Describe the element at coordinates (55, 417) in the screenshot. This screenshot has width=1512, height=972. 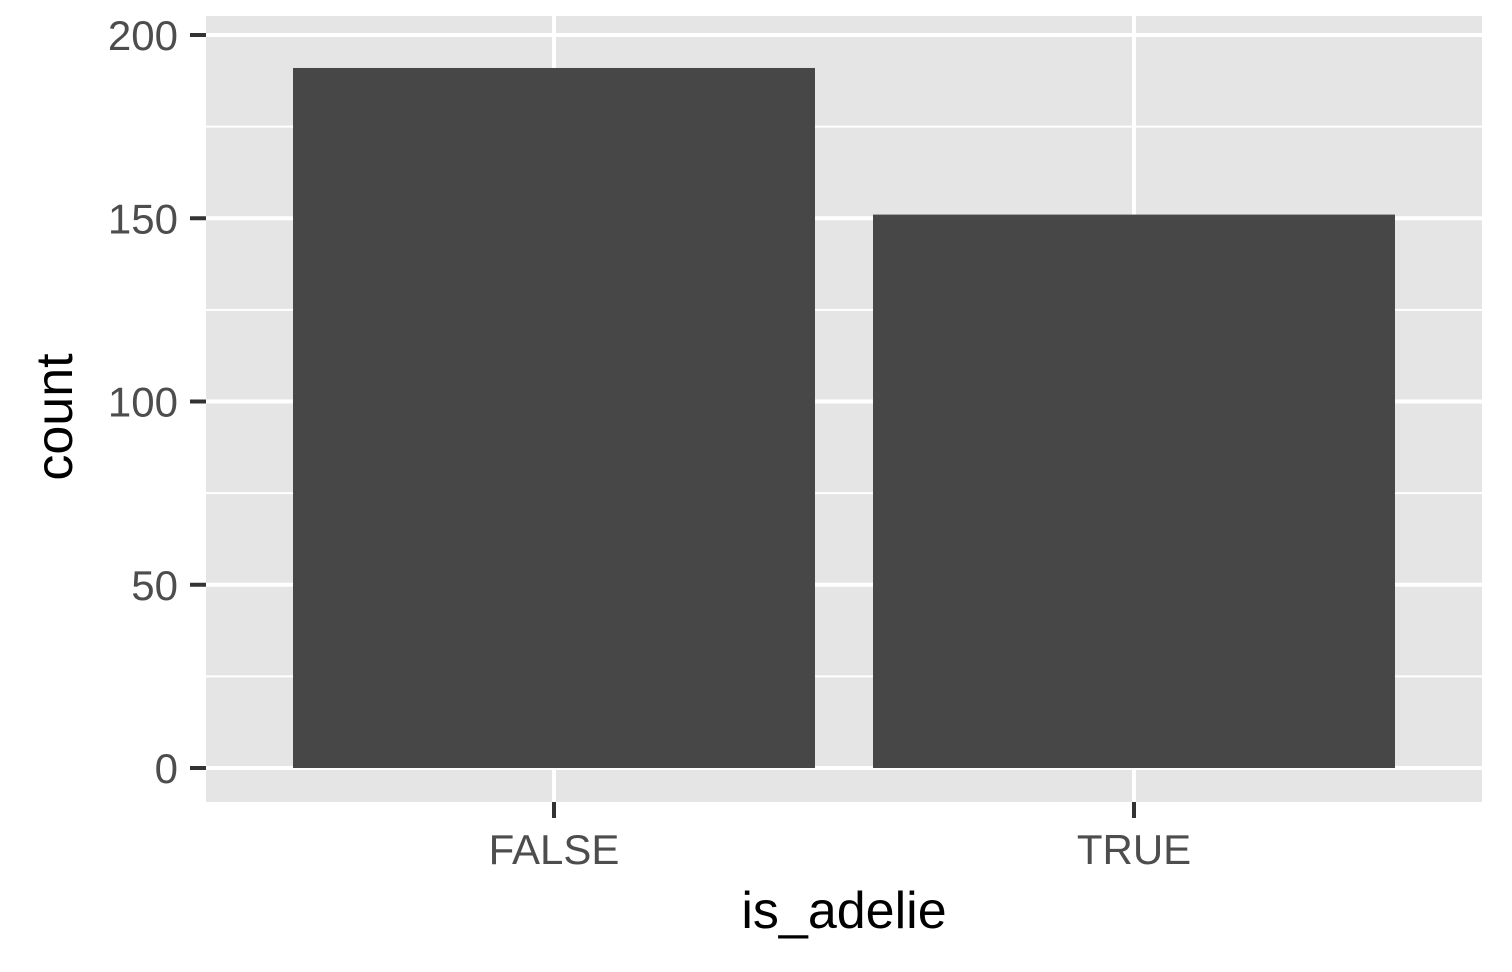
I see `y-axis-title: count` at that location.